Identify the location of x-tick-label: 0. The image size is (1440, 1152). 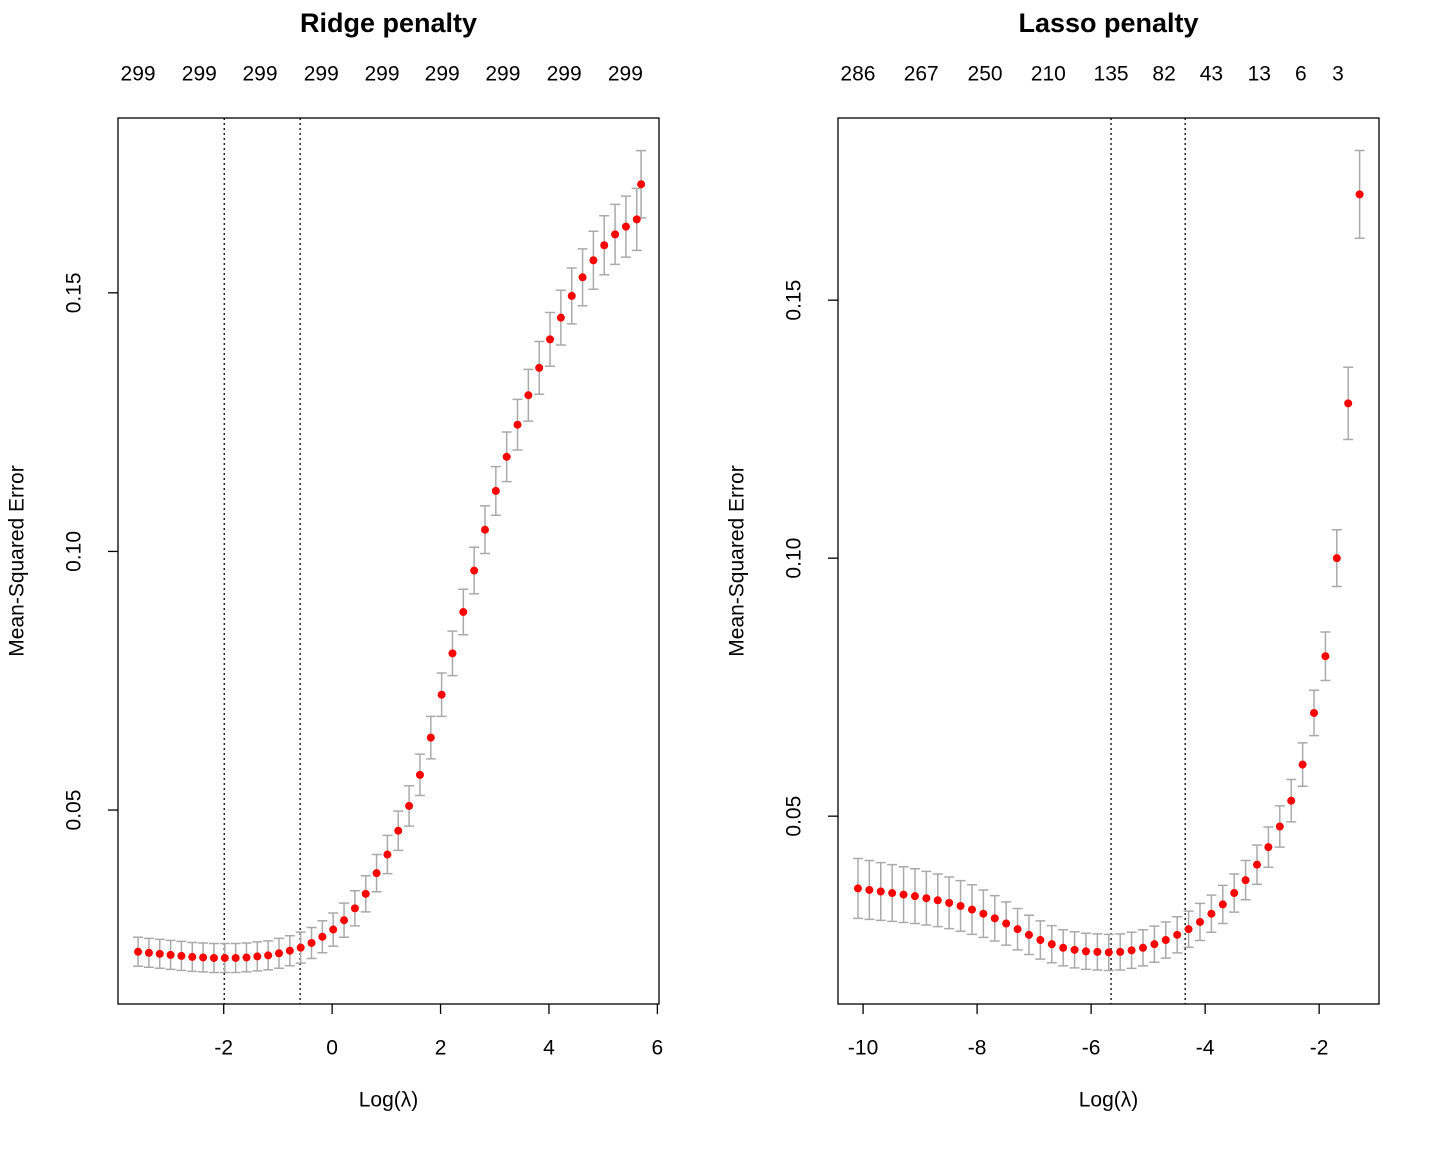
(332, 1048).